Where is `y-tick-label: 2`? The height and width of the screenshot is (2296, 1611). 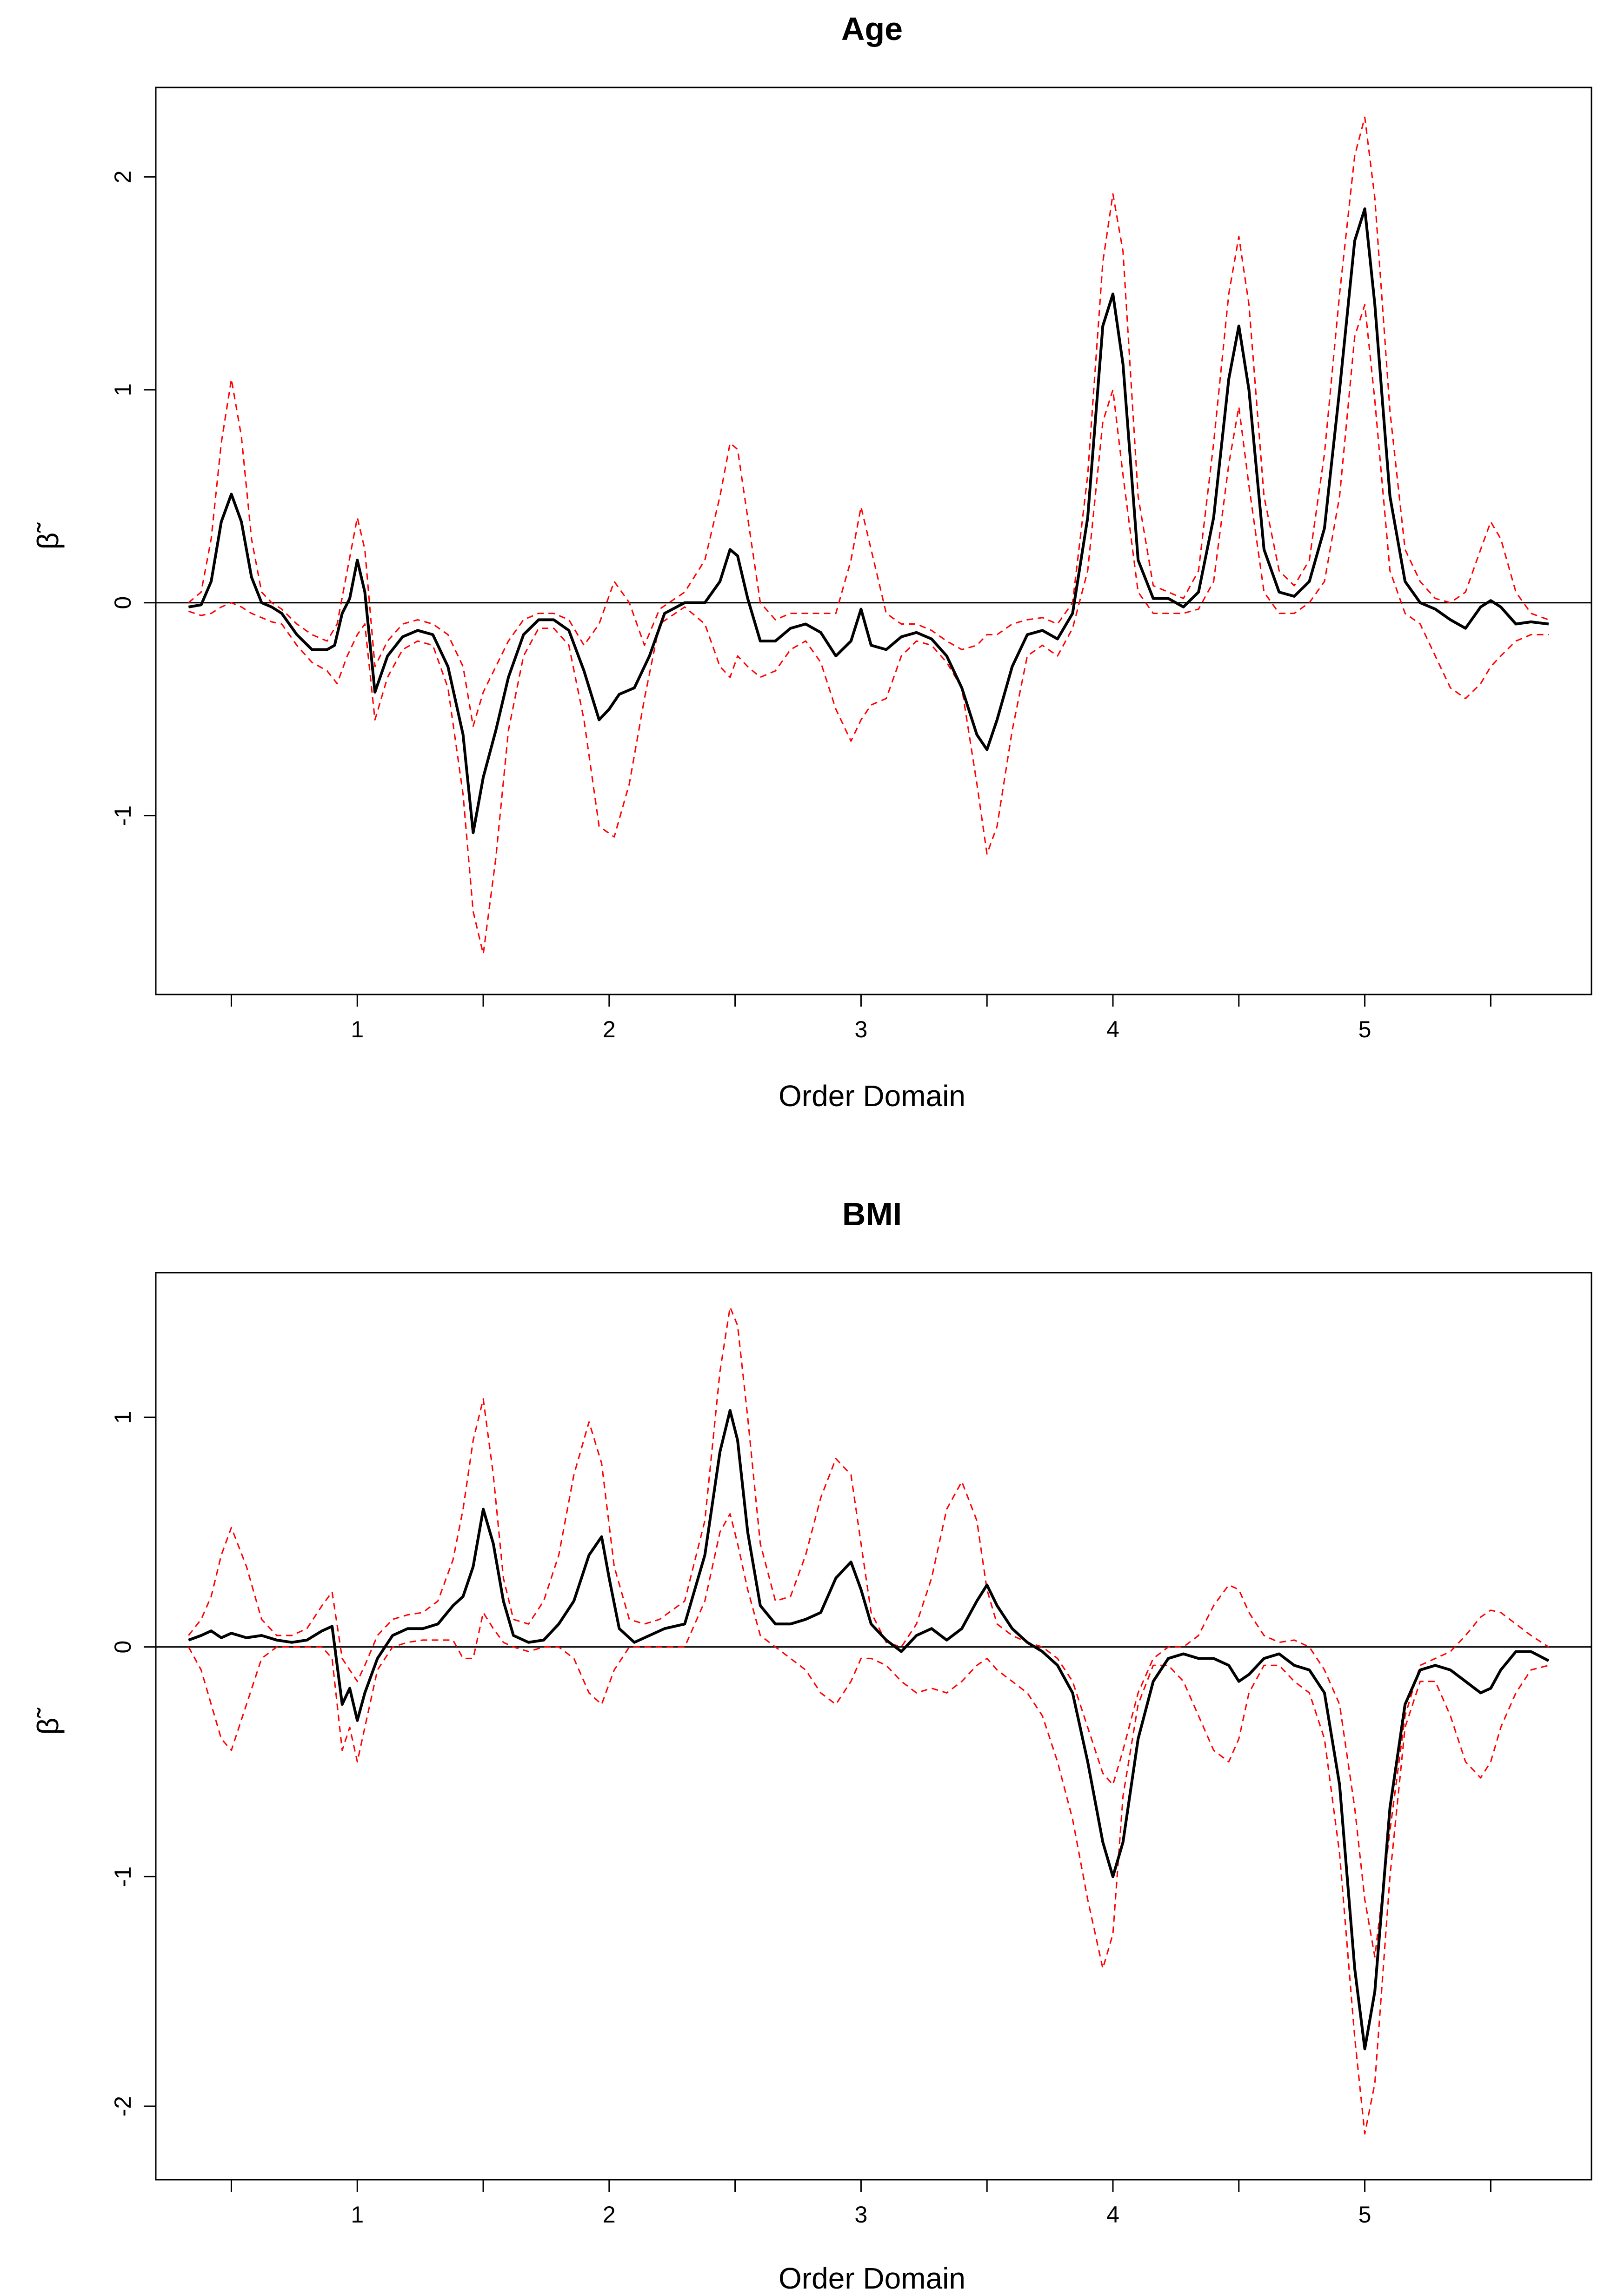
y-tick-label: 2 is located at coordinates (123, 176).